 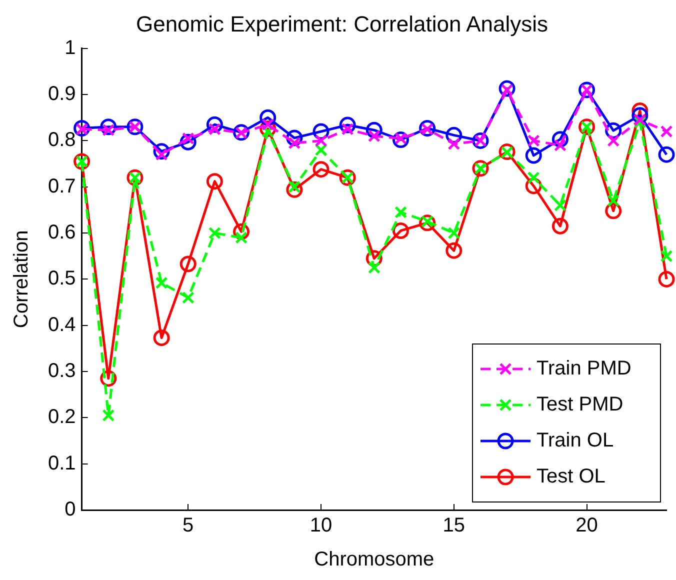 I want to click on y-tick-label: 0.9, so click(x=62, y=94).